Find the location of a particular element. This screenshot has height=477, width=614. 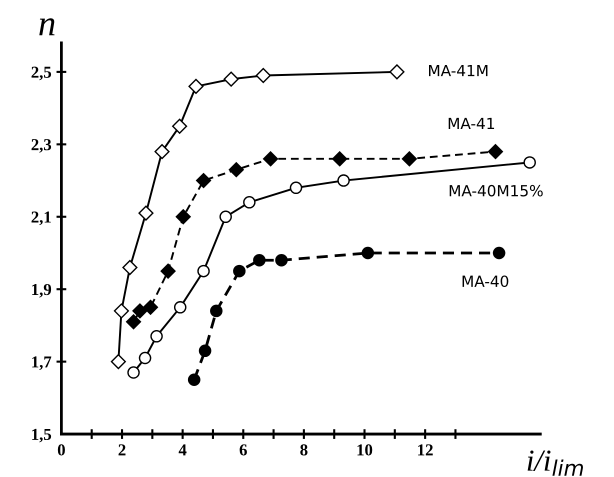

y-tick-label: 1,7 is located at coordinates (42, 363).